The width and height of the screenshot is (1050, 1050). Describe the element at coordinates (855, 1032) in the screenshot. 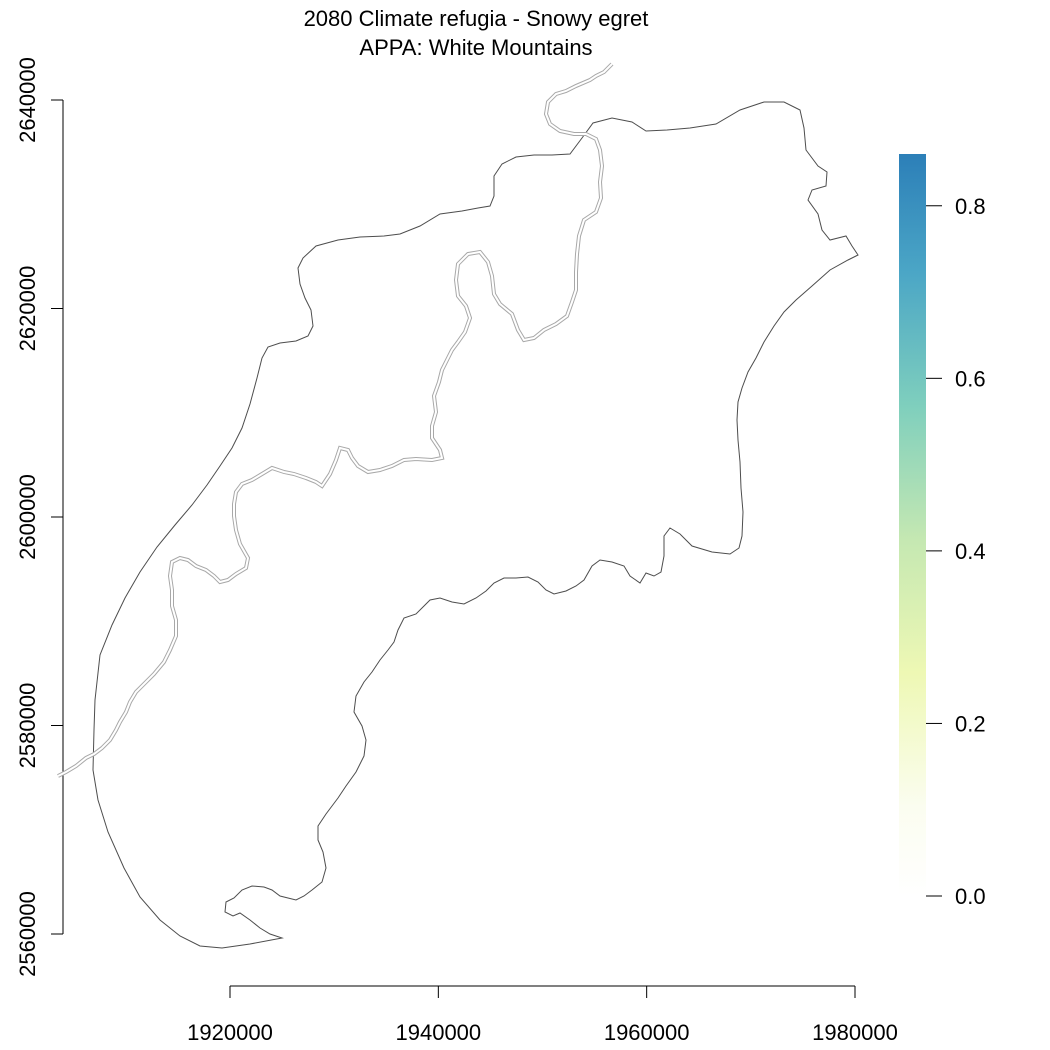

I see `x-tick-label: 1980000` at that location.